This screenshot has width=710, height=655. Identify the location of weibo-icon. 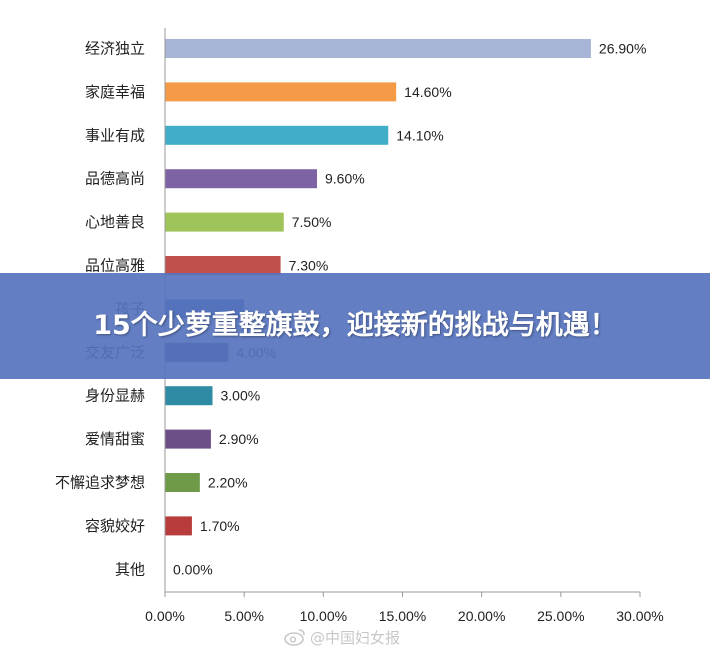
(294, 637).